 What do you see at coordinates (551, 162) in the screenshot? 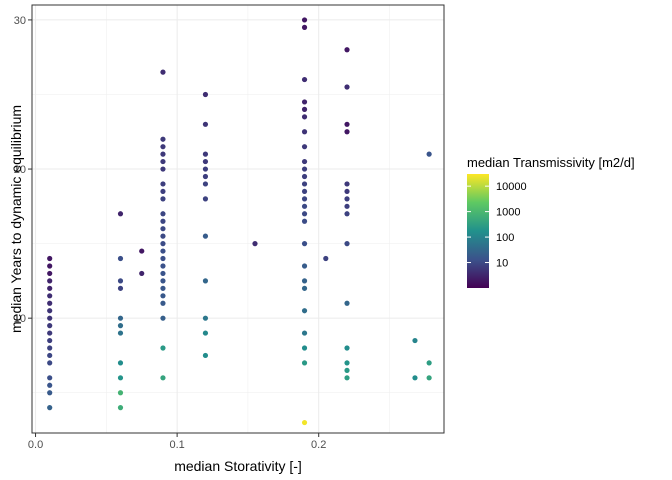
I see `legend-title: median Transmissivity [m2/d]` at bounding box center [551, 162].